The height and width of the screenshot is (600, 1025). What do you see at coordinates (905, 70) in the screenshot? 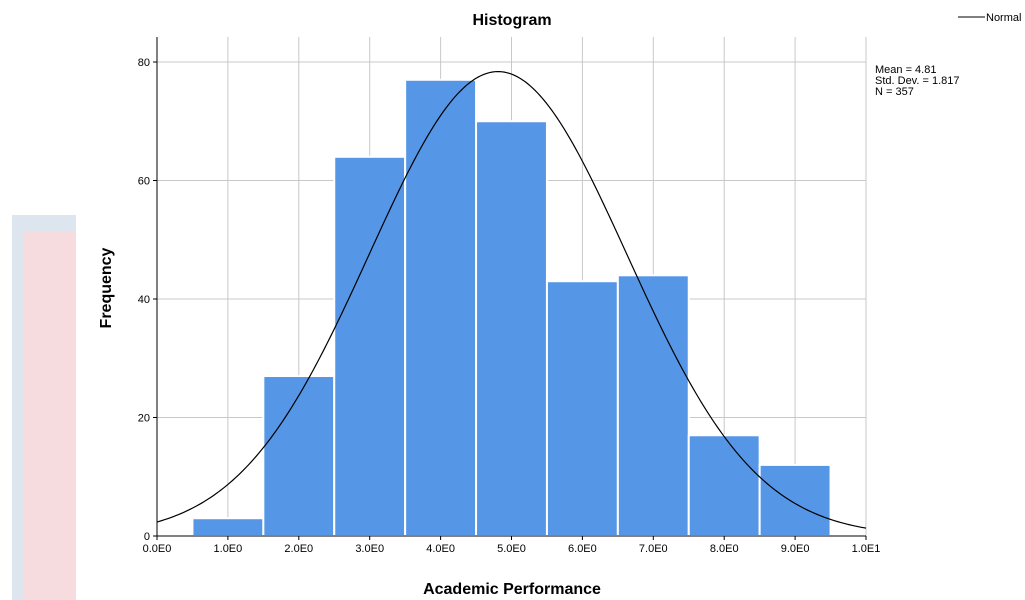
I see `stats-mean: Mean = 4.81` at bounding box center [905, 70].